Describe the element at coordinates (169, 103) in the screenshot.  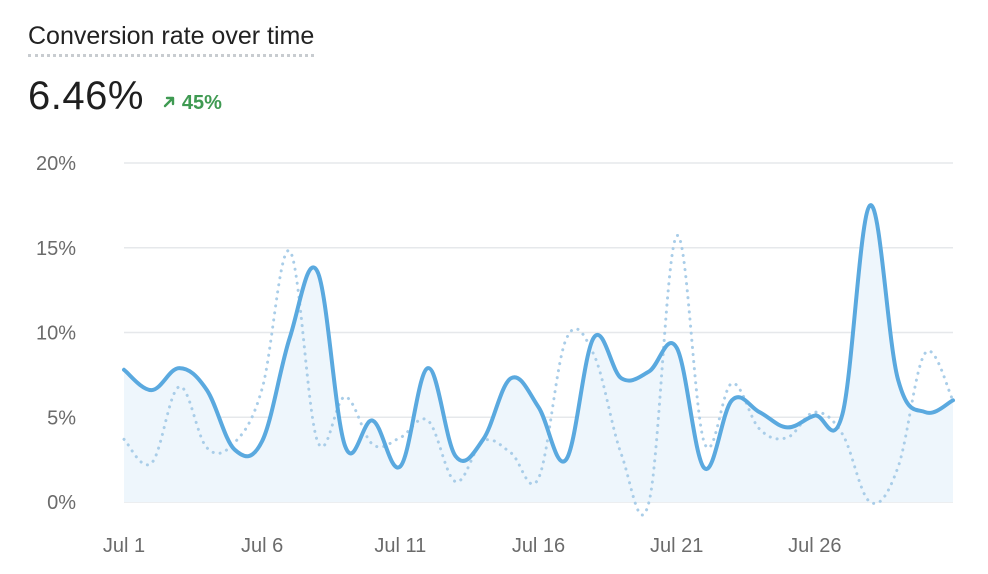
I see `arrow-up-right-icon` at that location.